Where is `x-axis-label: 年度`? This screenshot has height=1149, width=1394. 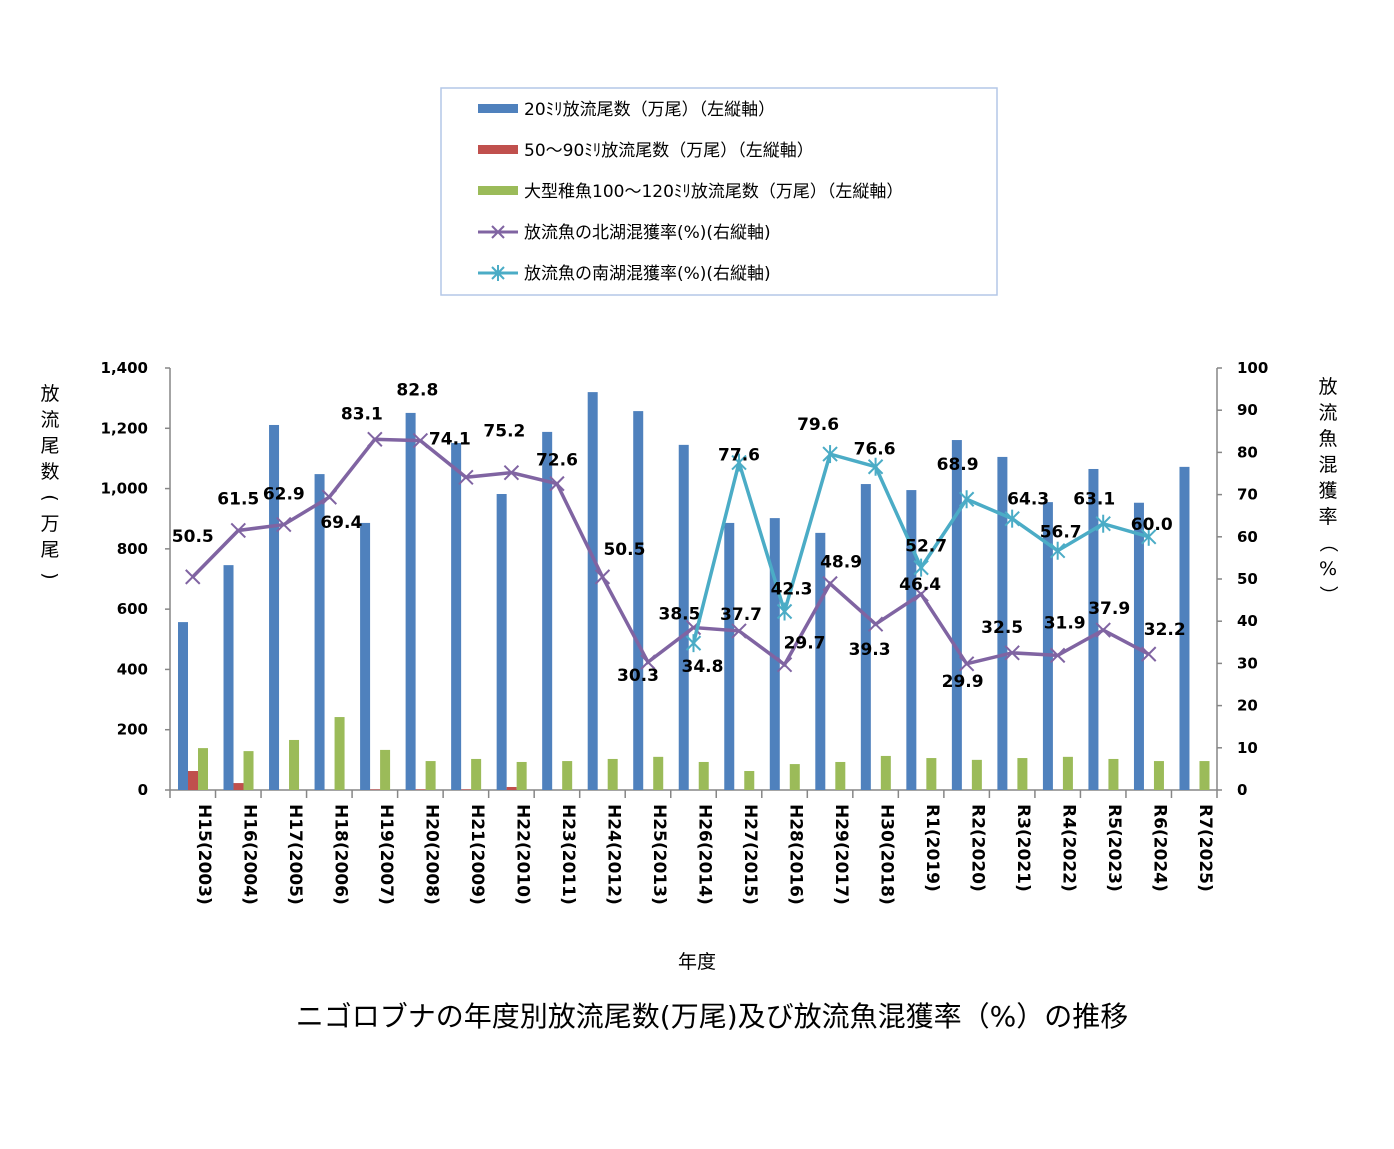
x-axis-label: 年度 is located at coordinates (697, 962).